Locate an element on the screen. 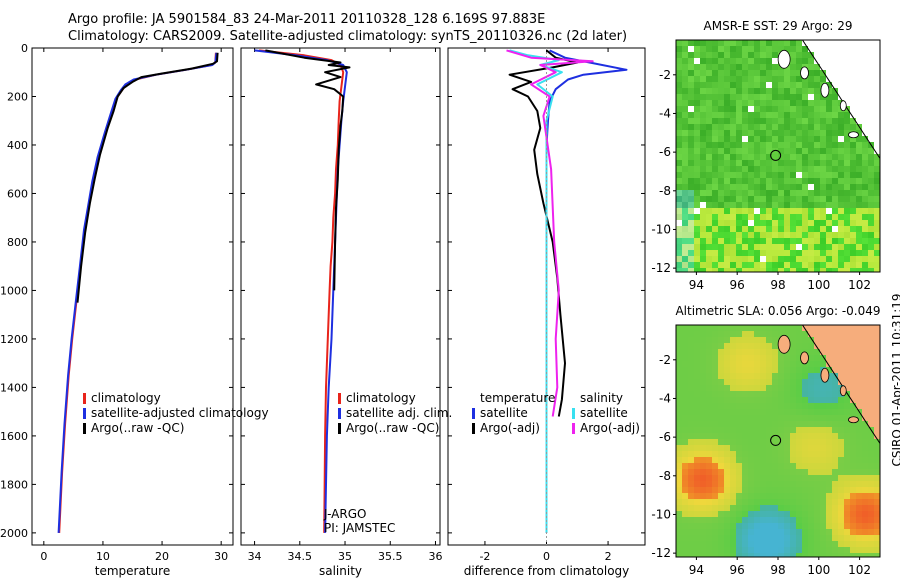  x-tick-label: 35.5 is located at coordinates (390, 556).